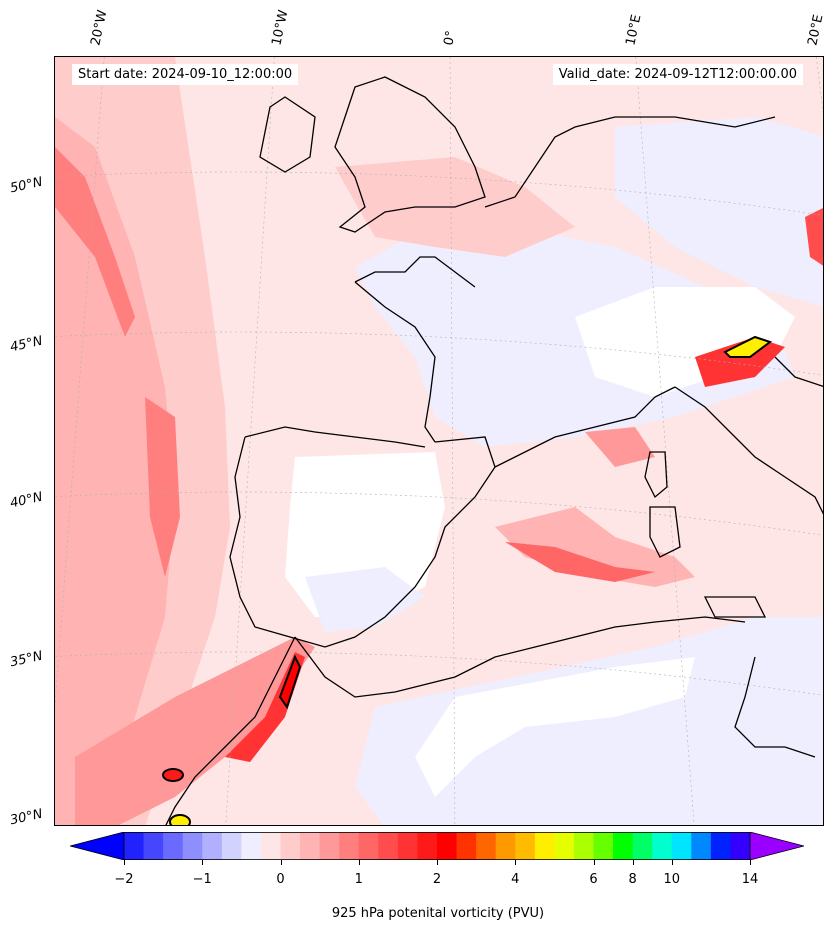 Image resolution: width=832 pixels, height=936 pixels. I want to click on atlantic-pv-core2, so click(162, 487).